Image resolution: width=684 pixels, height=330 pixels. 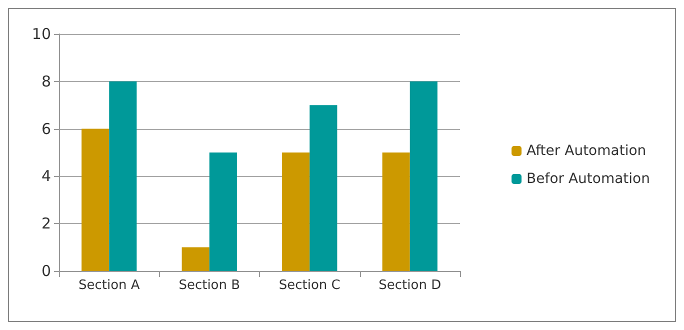 I want to click on y-tick-label: 6, so click(x=46, y=129).